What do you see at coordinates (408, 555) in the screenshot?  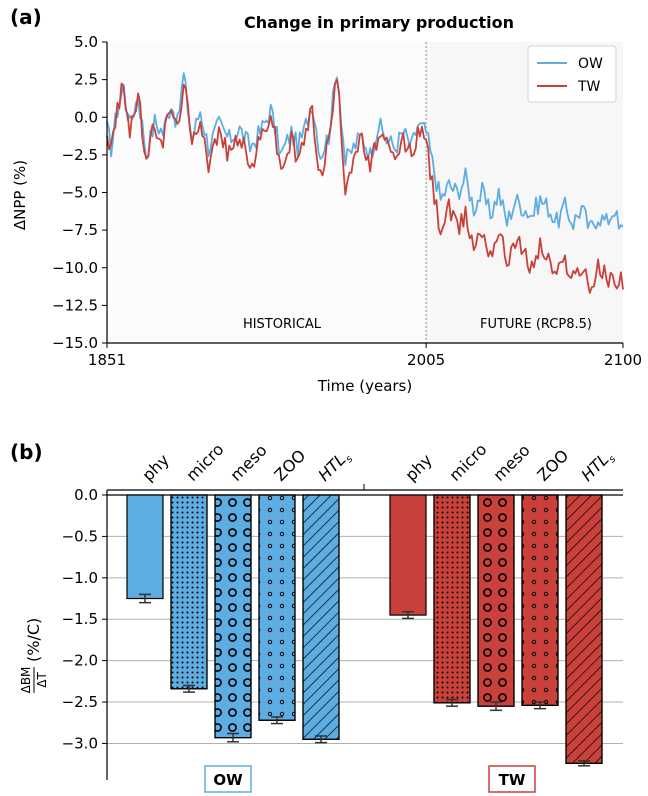 I see `bar-tw-phy` at bounding box center [408, 555].